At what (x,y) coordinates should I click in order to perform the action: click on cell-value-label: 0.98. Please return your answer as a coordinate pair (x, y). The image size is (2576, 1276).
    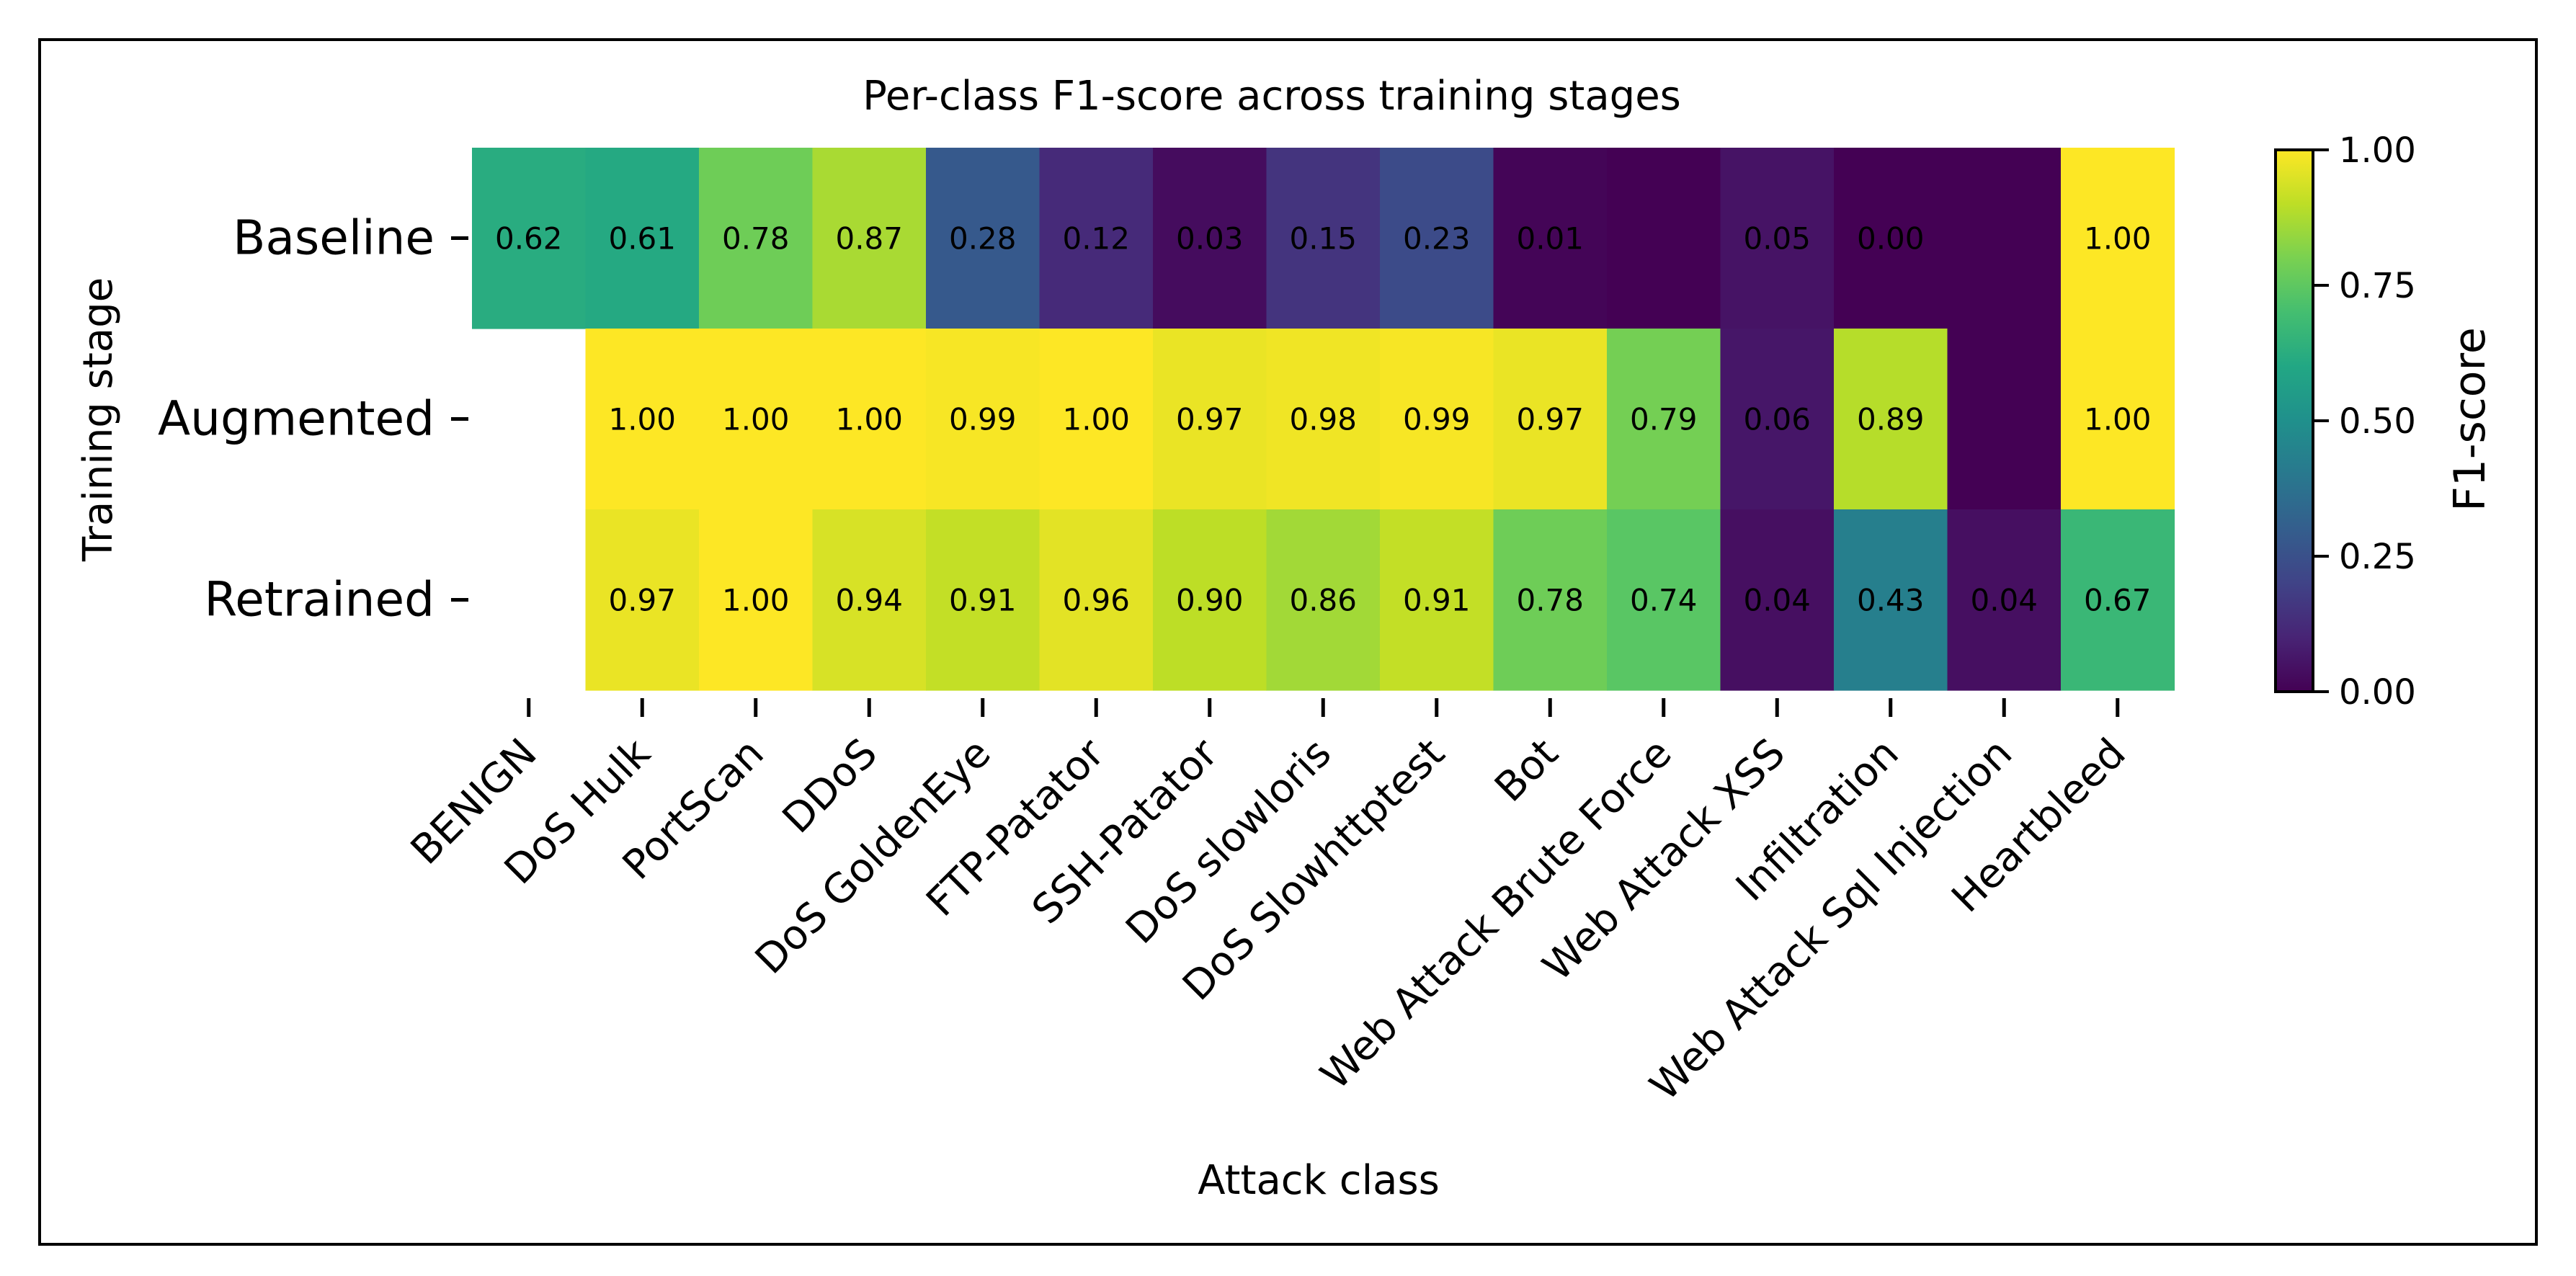
    Looking at the image, I should click on (1323, 419).